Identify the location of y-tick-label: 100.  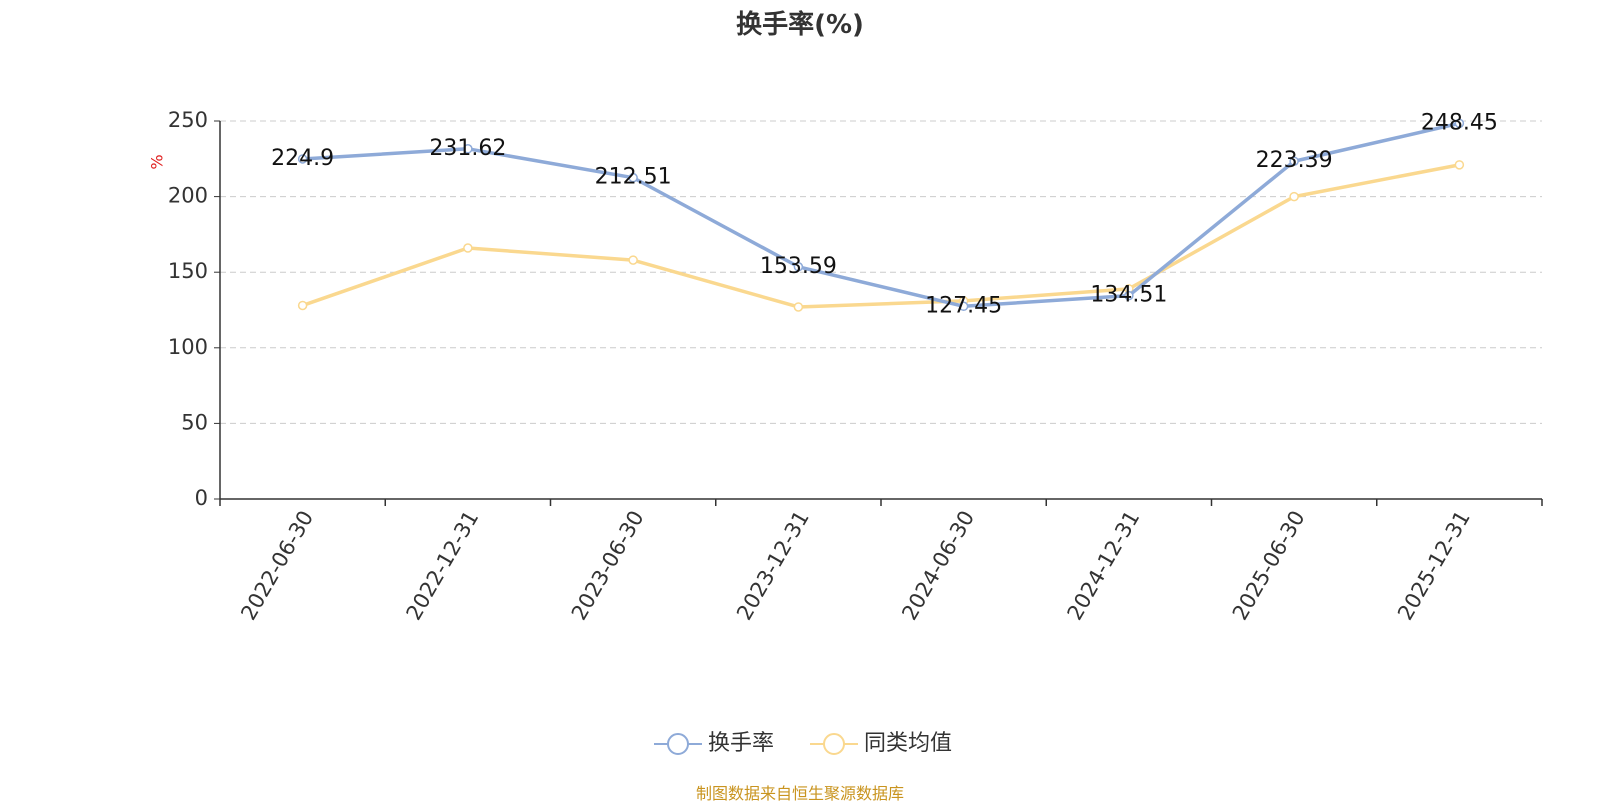
(188, 347).